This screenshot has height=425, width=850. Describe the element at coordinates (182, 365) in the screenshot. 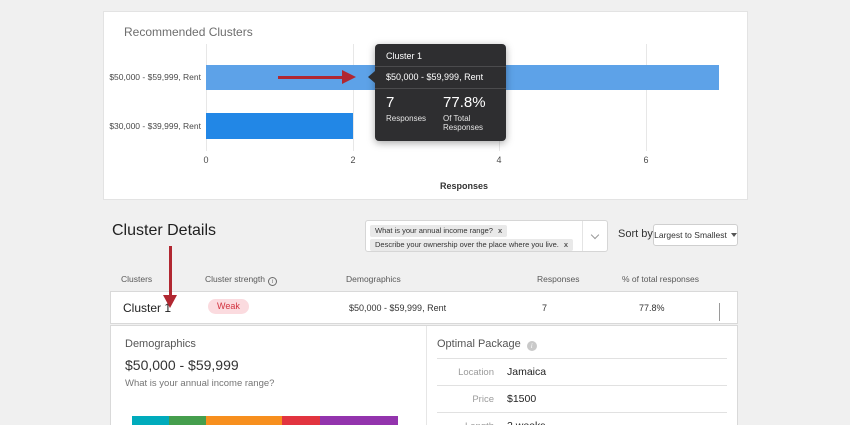

I see `demographics-value: $50,000 - $59,999` at that location.